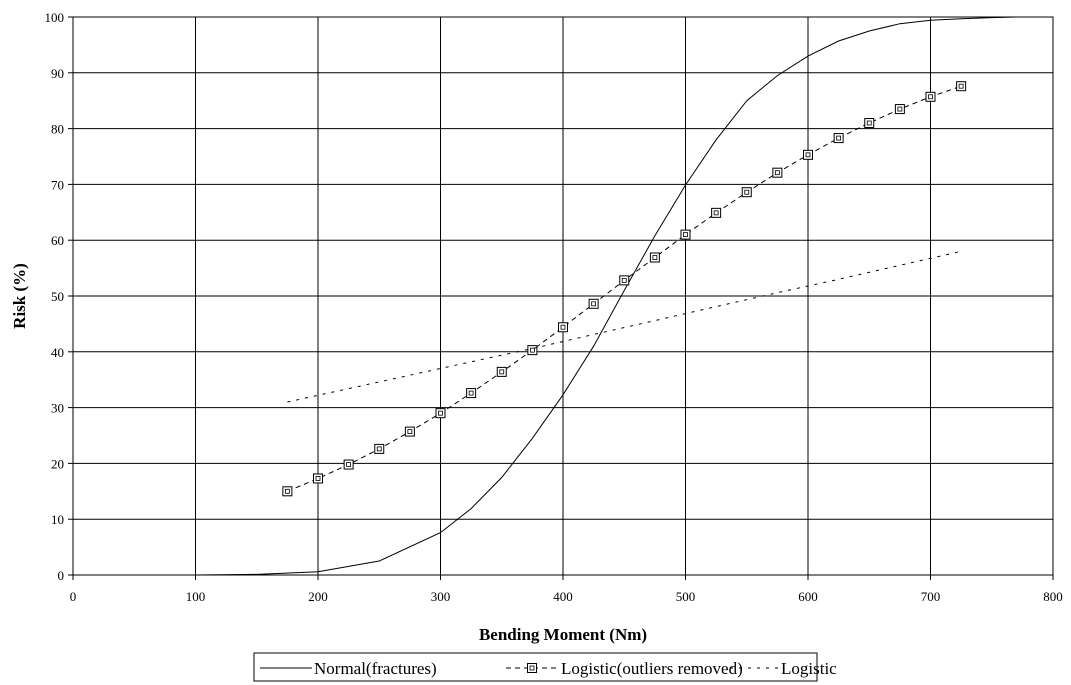 The width and height of the screenshot is (1071, 685). Describe the element at coordinates (652, 668) in the screenshot. I see `legend-label-2: Logistic(outliers removed)` at that location.